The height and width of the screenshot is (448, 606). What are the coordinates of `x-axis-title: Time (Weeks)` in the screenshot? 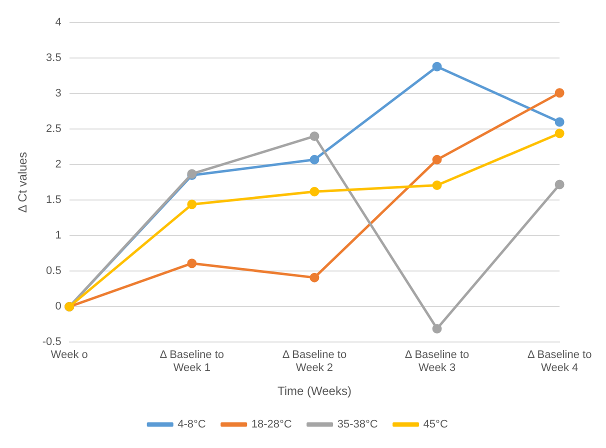 It's located at (314, 391).